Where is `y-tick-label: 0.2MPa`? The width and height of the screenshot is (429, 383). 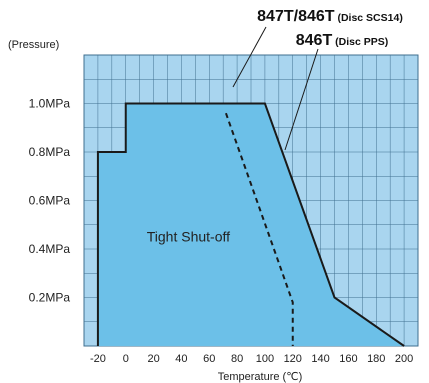 y-tick-label: 0.2MPa is located at coordinates (50, 298).